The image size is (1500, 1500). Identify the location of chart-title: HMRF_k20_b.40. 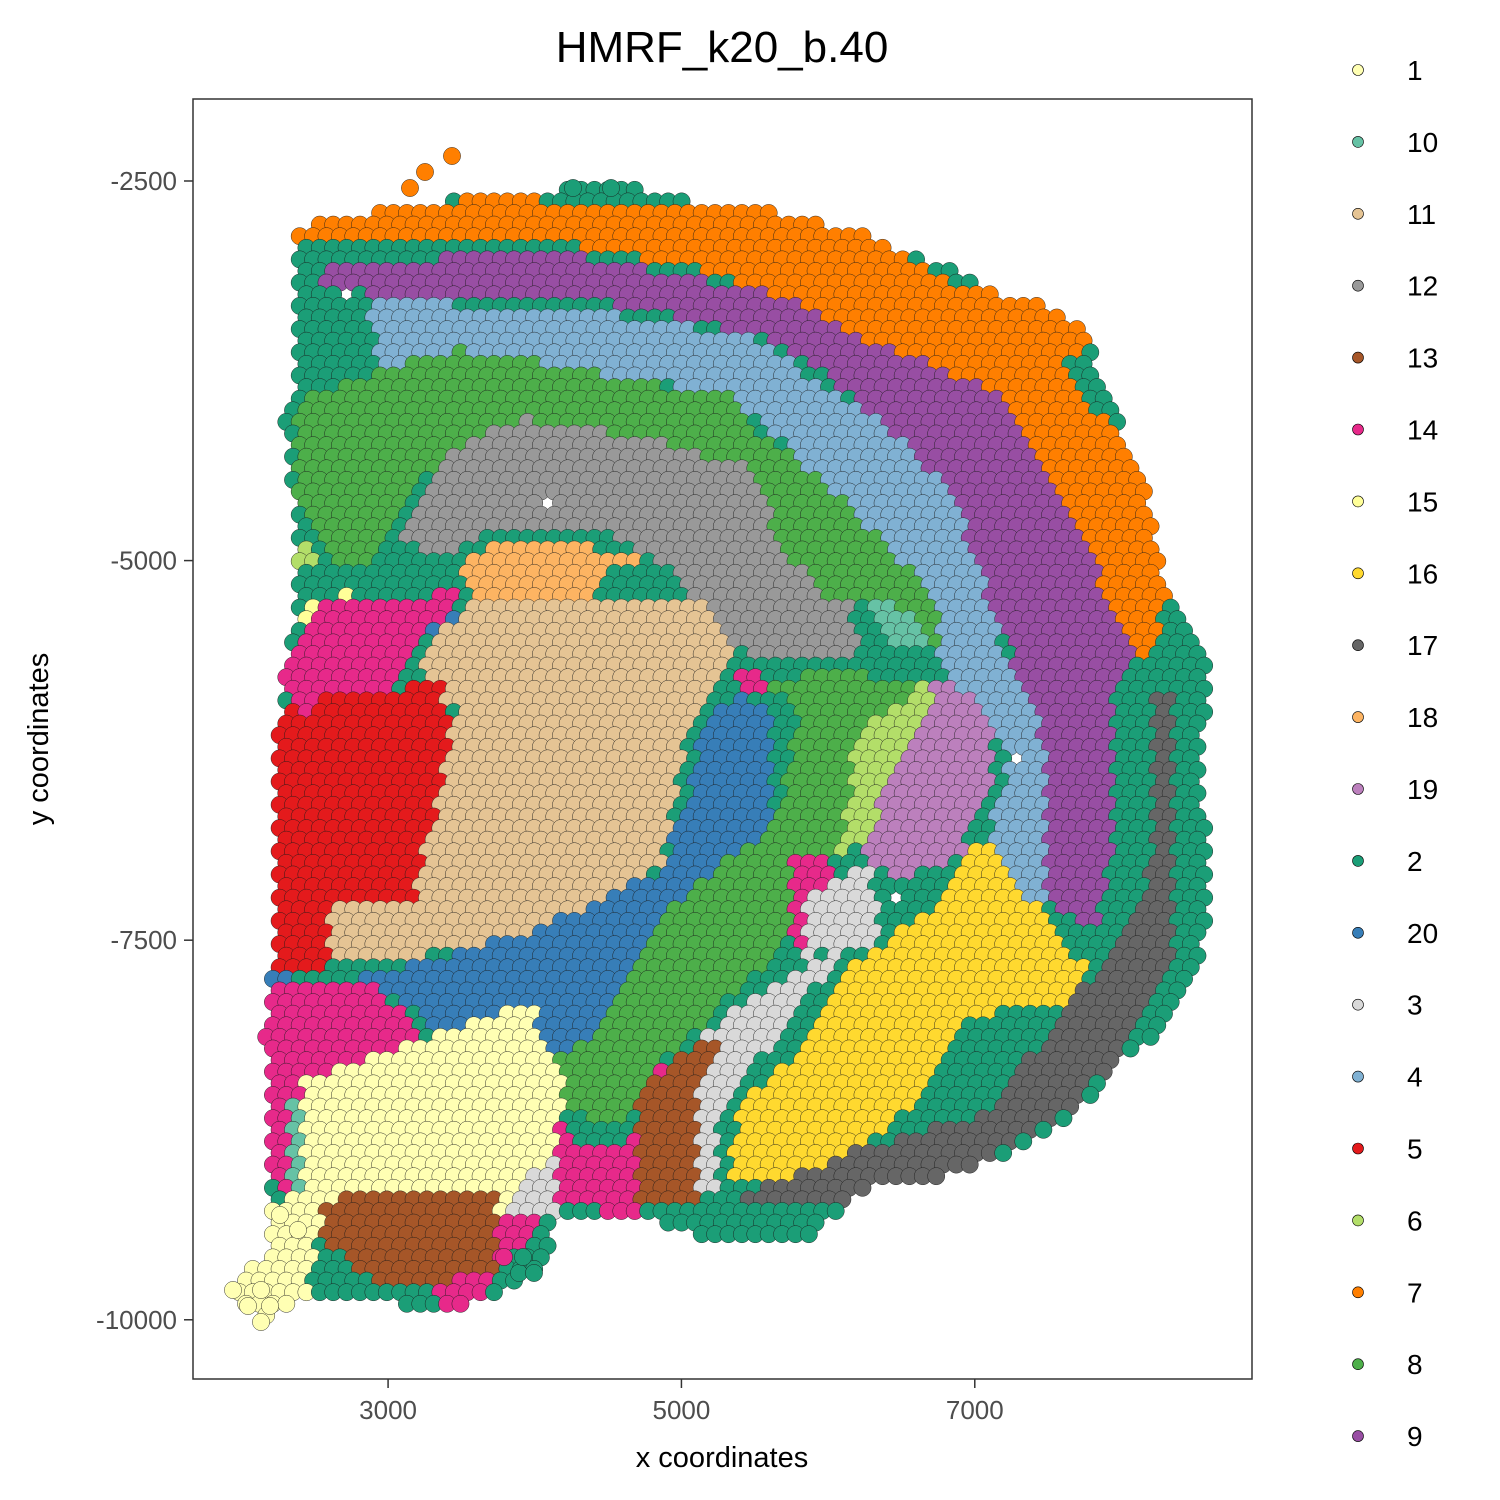
(722, 47).